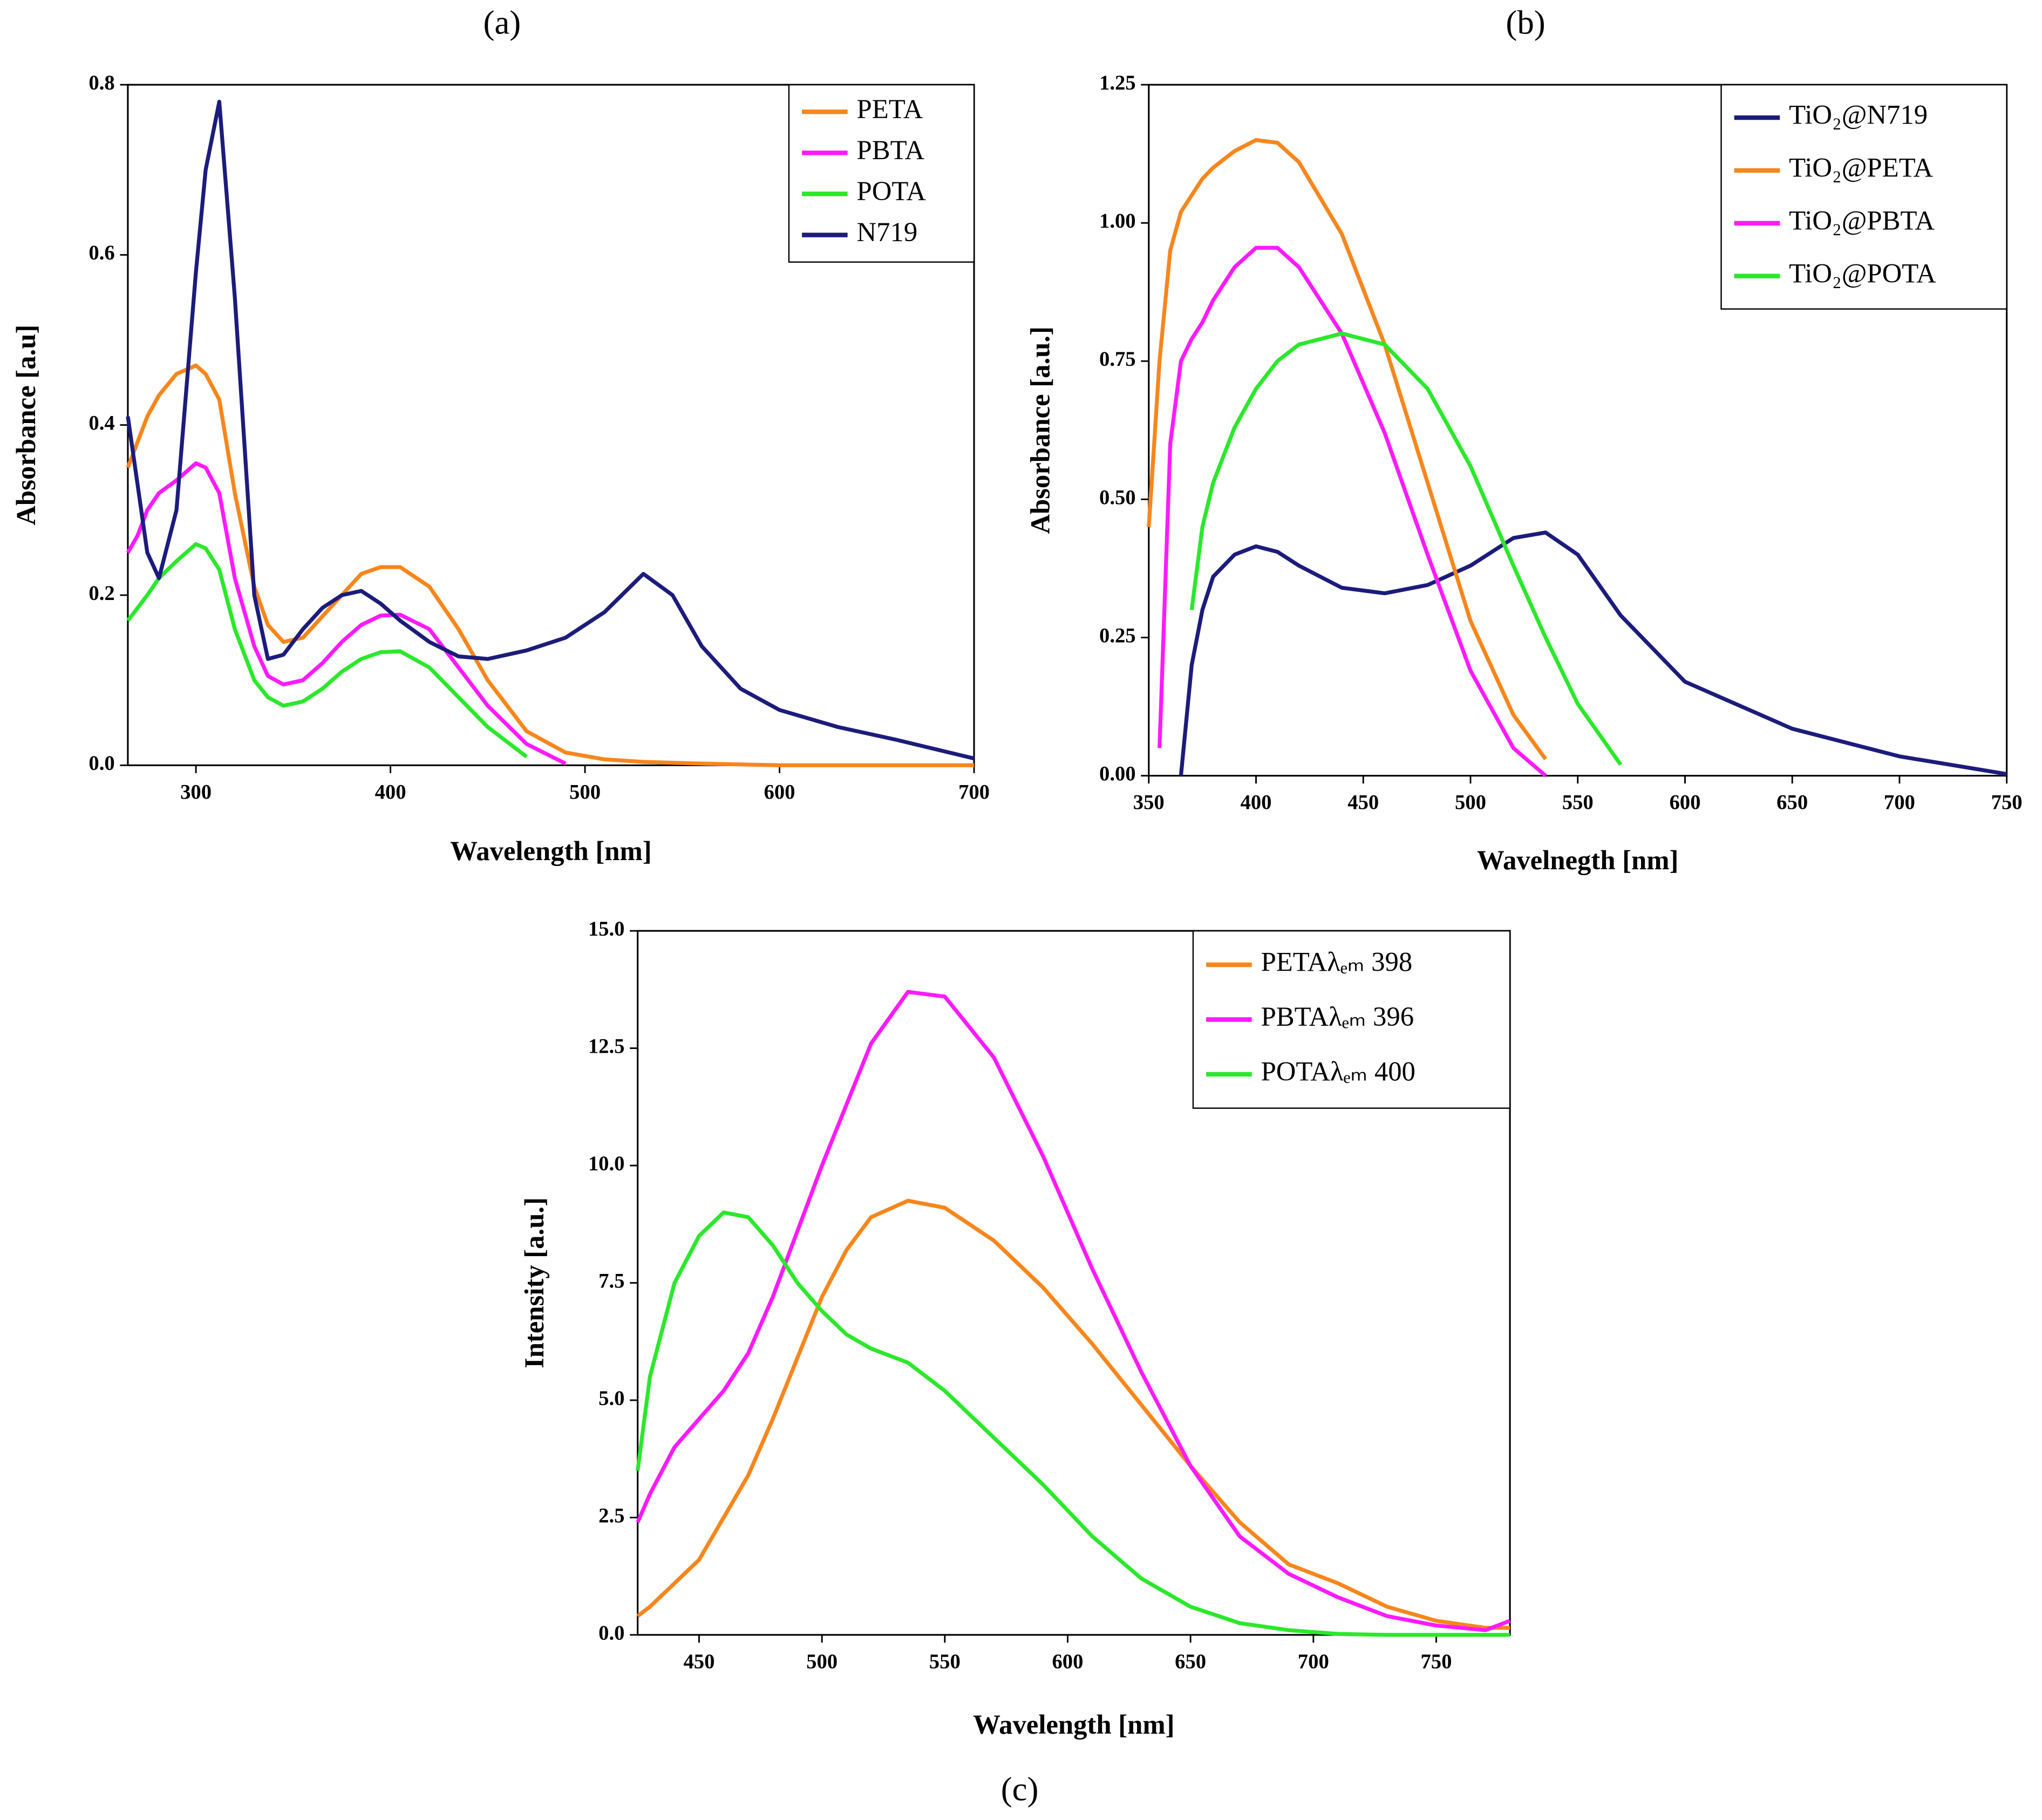  Describe the element at coordinates (611, 1281) in the screenshot. I see `y-tick-label: 7.5` at that location.